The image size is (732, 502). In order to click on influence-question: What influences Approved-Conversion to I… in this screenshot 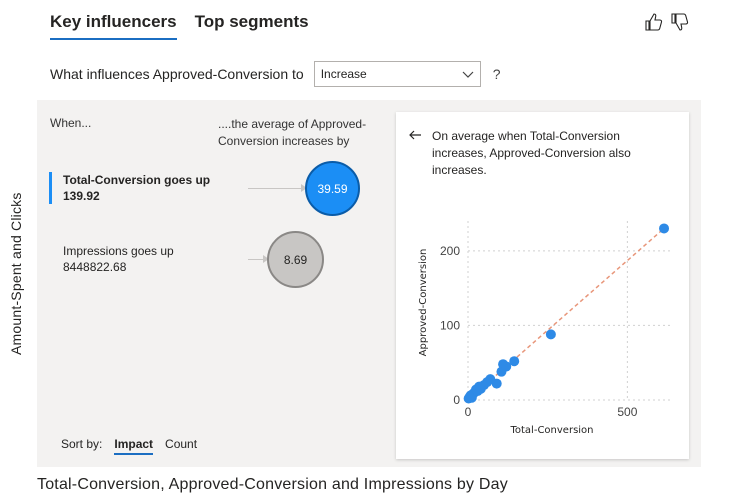, I will do `click(275, 74)`.